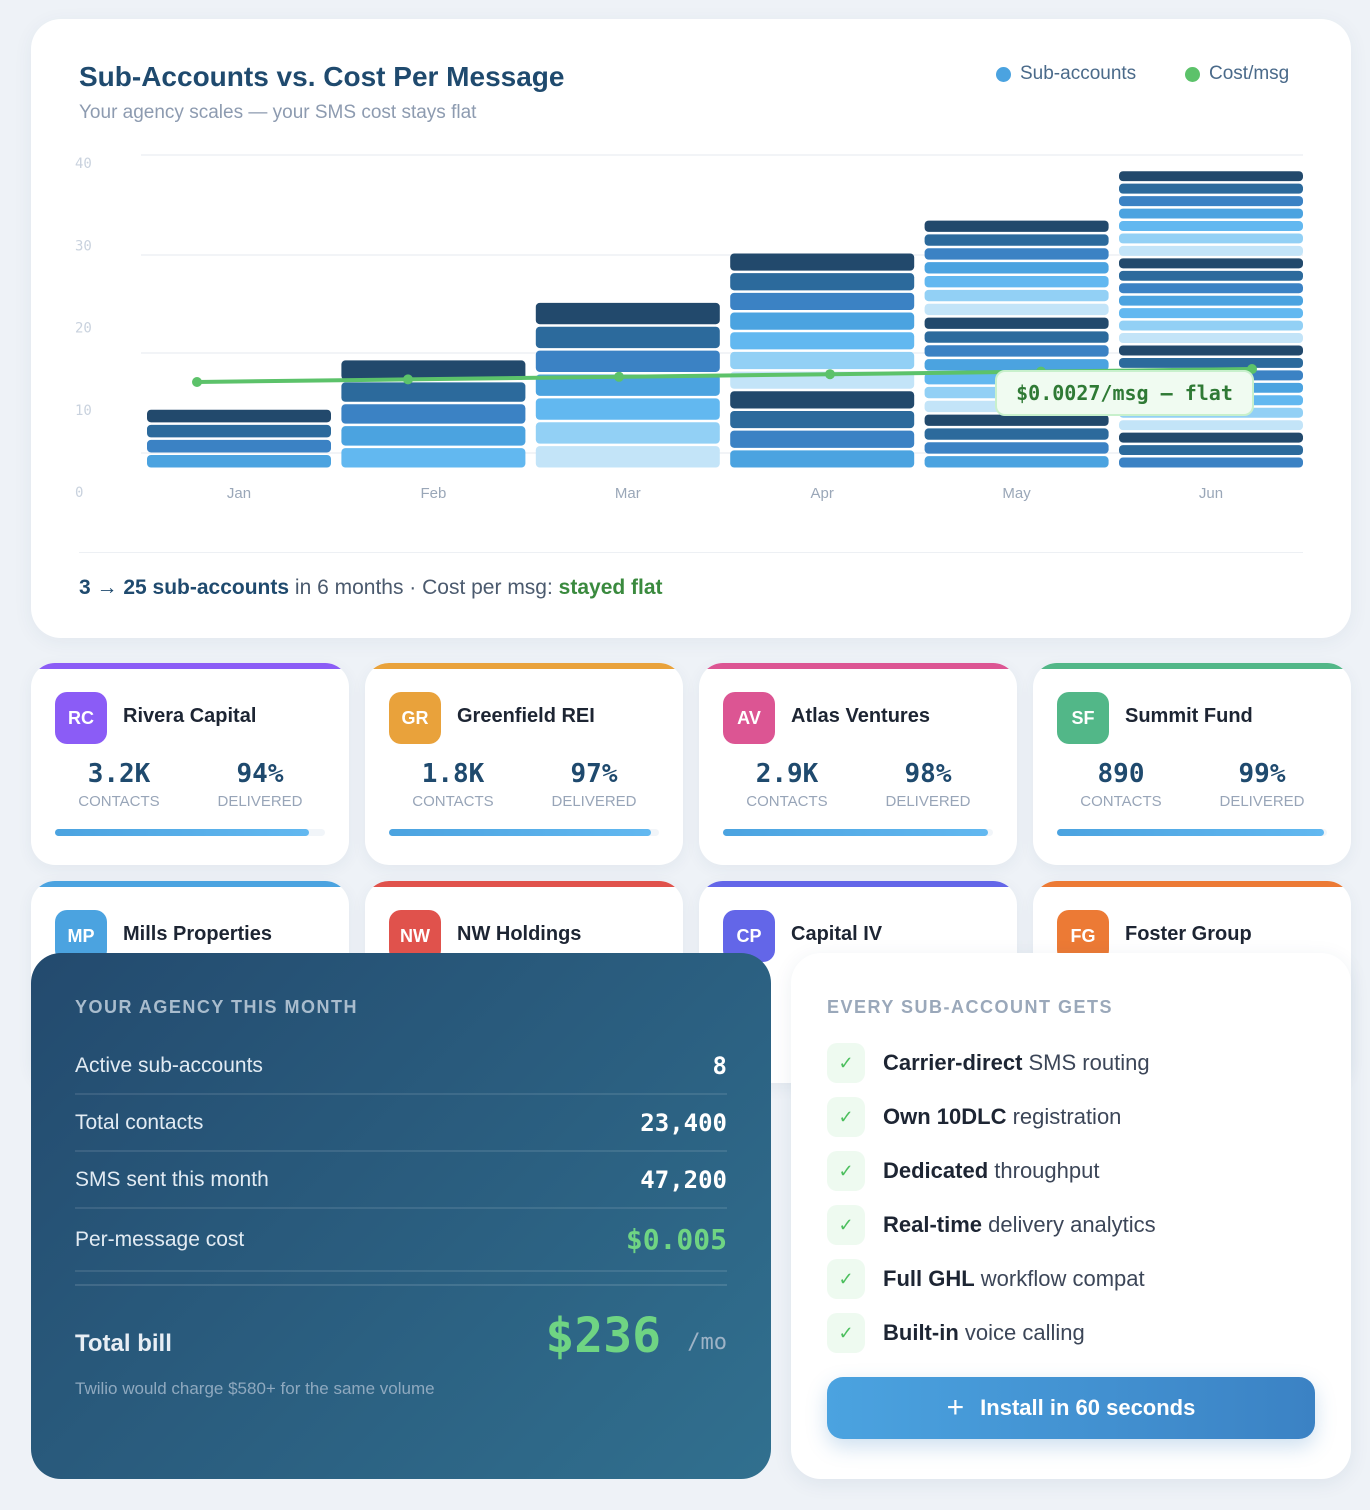 This screenshot has height=1510, width=1370. Describe the element at coordinates (683, 1122) in the screenshot. I see `summary-value: 23,400` at that location.